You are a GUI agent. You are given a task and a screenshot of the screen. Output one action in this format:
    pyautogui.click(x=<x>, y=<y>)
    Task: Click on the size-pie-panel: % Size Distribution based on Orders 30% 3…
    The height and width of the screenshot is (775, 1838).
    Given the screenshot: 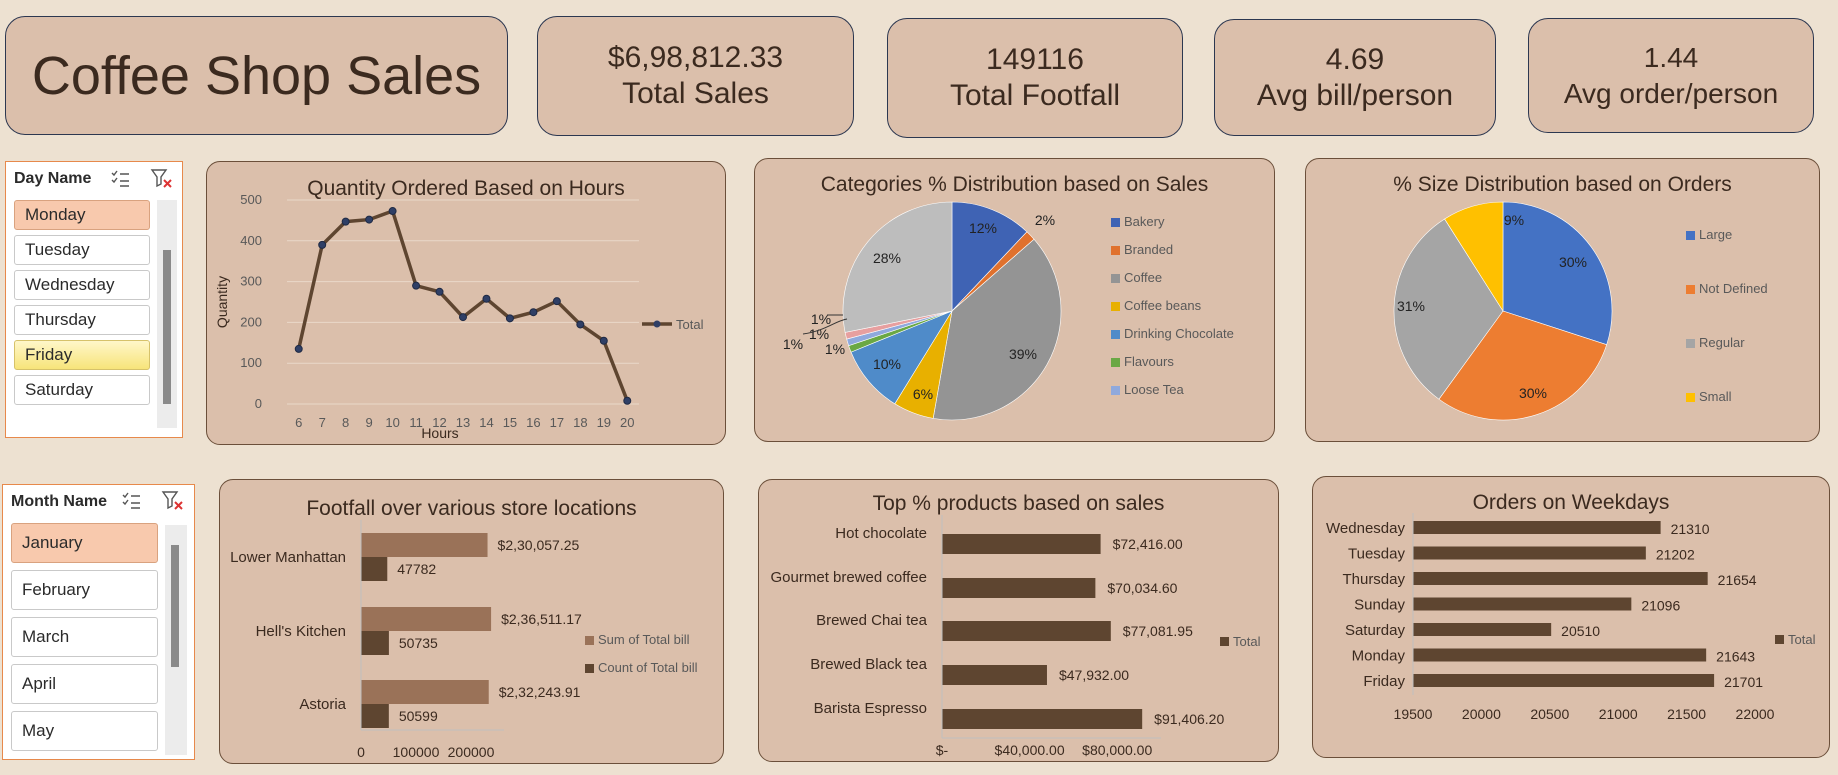 What is the action you would take?
    pyautogui.click(x=1562, y=300)
    